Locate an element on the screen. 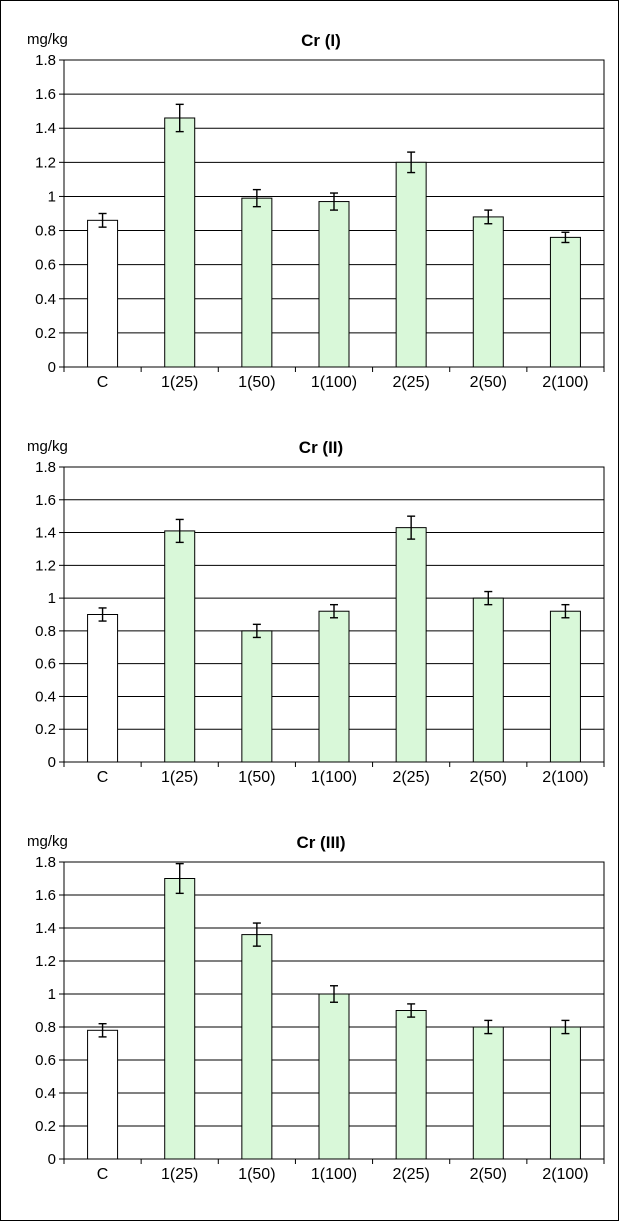  chart-title: Cr (III) is located at coordinates (320, 842).